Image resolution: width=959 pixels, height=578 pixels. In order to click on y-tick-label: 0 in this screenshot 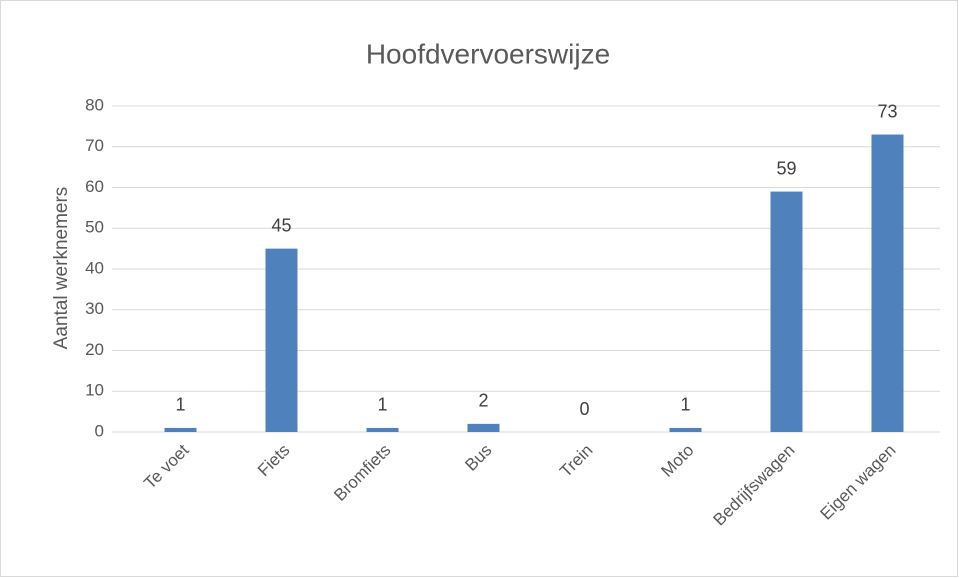, I will do `click(99, 430)`.